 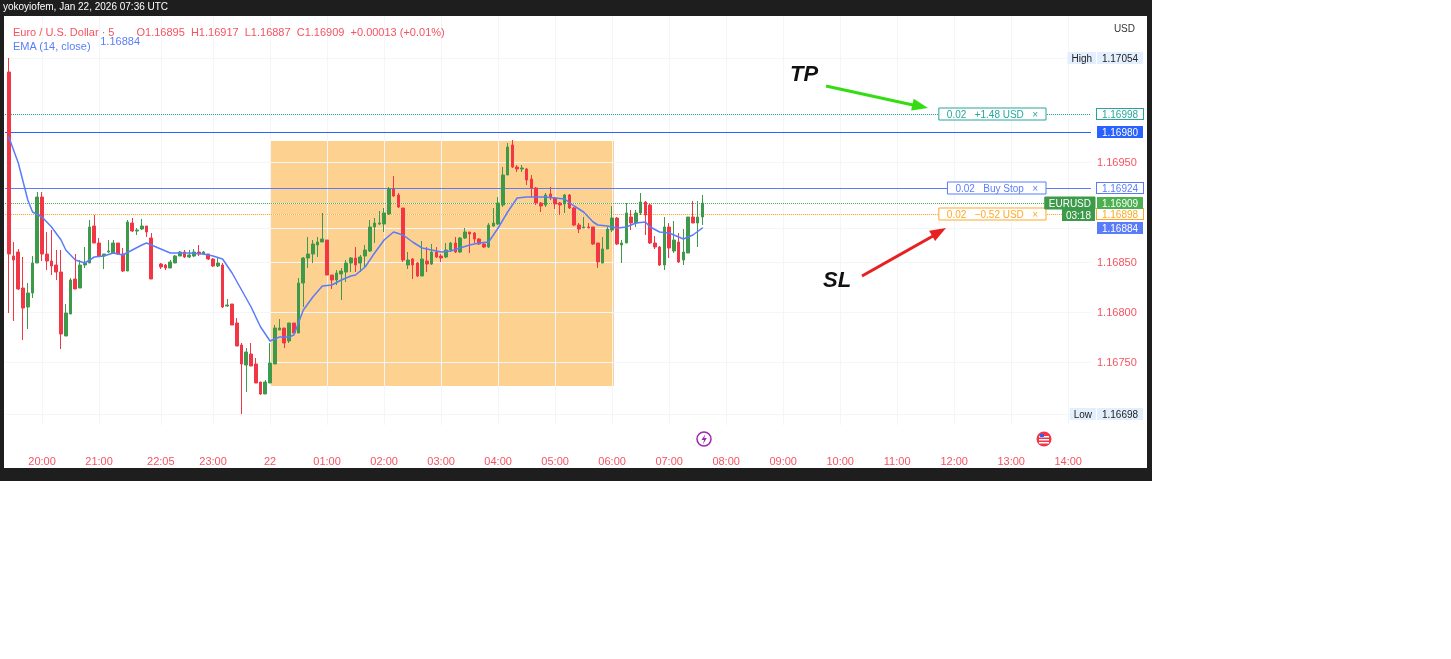 What do you see at coordinates (954, 460) in the screenshot?
I see `x-tick-label: 12:00` at bounding box center [954, 460].